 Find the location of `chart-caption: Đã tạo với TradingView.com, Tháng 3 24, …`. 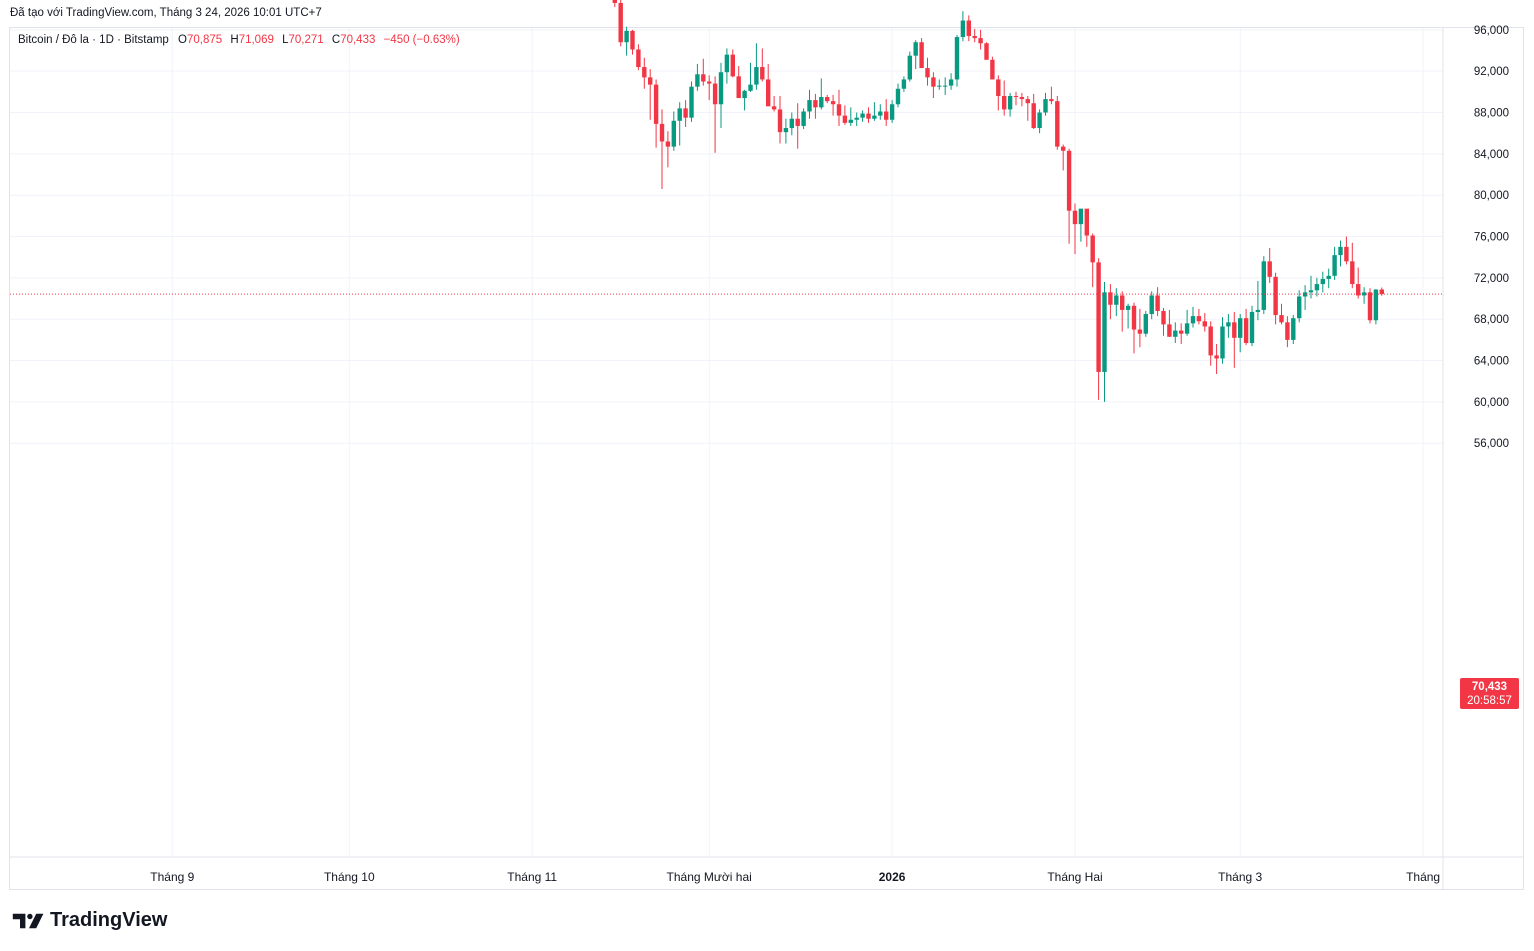

chart-caption: Đã tạo với TradingView.com, Tháng 3 24, … is located at coordinates (166, 13).